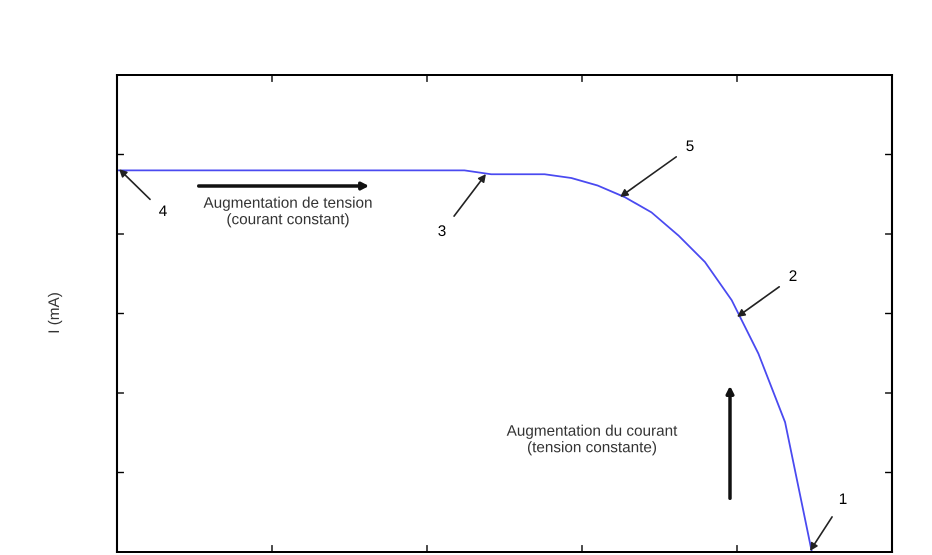 Image resolution: width=932 pixels, height=555 pixels. I want to click on annotation: 3, so click(442, 230).